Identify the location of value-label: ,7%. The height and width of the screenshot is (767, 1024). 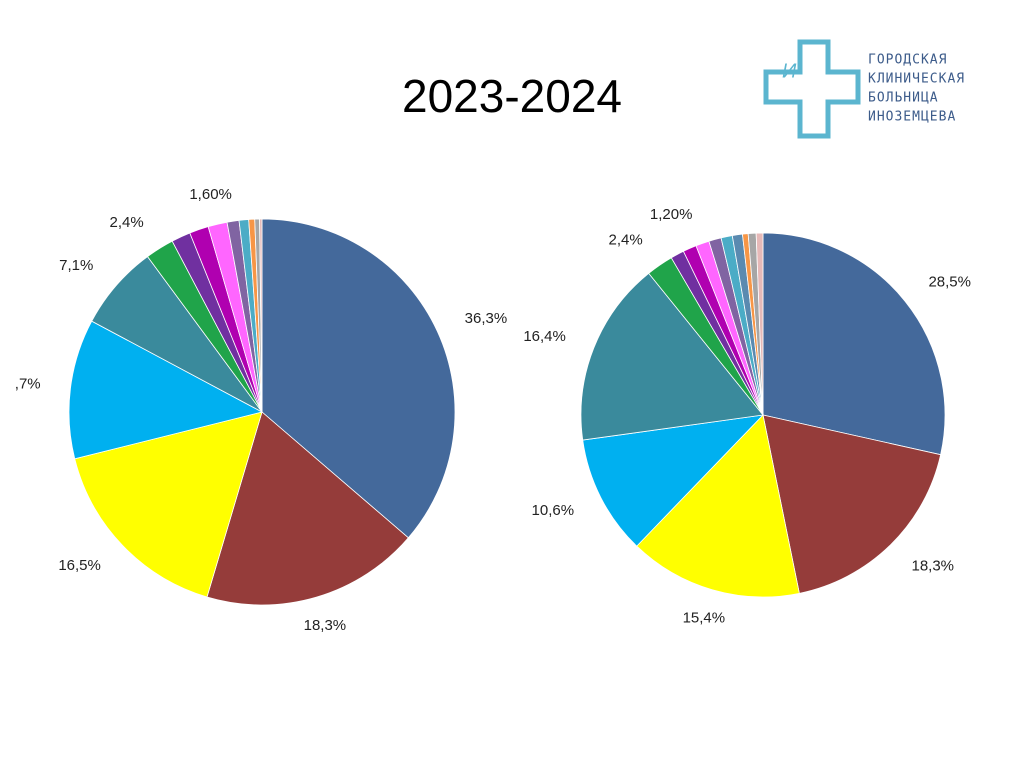
(28, 384).